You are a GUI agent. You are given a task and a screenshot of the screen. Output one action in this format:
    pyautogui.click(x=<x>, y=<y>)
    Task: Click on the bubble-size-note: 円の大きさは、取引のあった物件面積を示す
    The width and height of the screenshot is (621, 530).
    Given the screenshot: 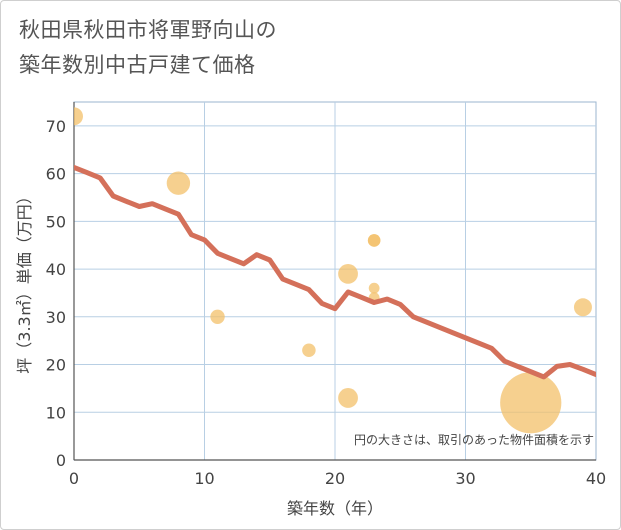 What is the action you would take?
    pyautogui.click(x=474, y=439)
    